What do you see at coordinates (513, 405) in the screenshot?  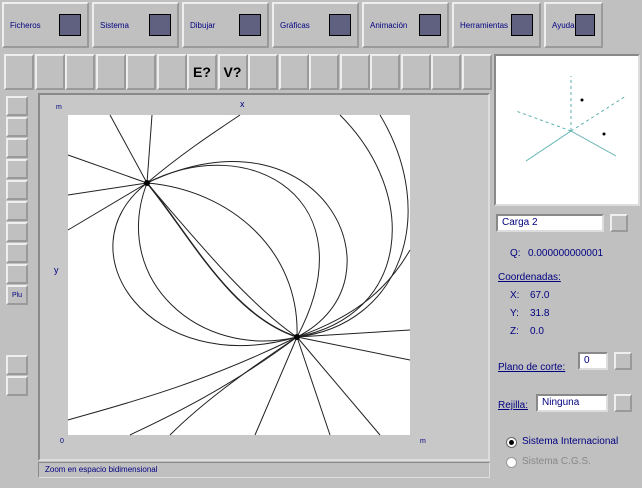 I see `grid-label: Rejilla:` at bounding box center [513, 405].